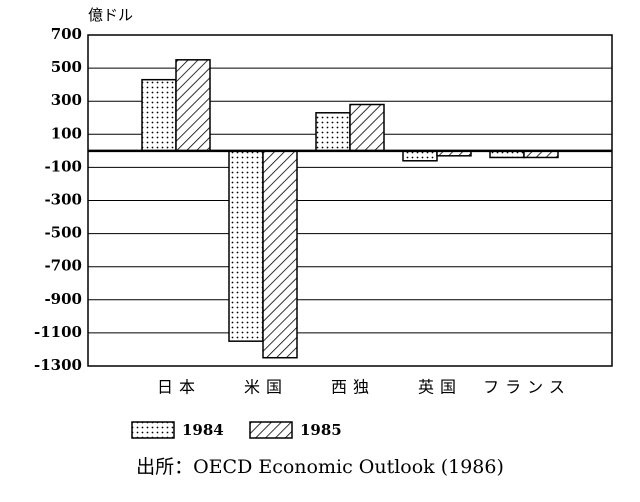 This screenshot has width=640, height=502. I want to click on x-tick-label: 西独, so click(353, 387).